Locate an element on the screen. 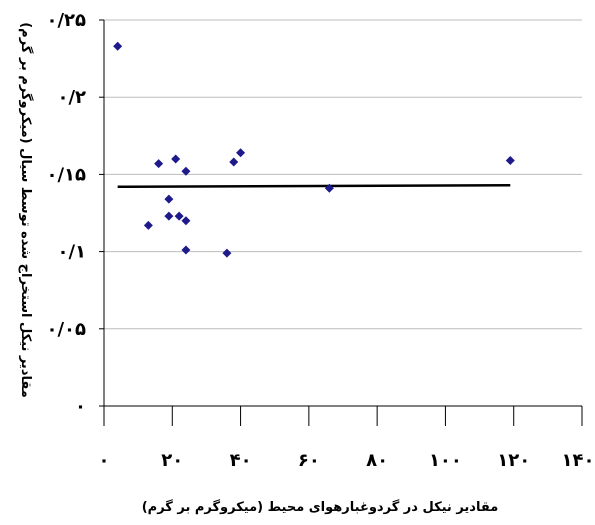 This screenshot has height=525, width=595. x-tick-labels: ۰ ۲۰ ۴۰ ۶۰ ۸۰ ۱۰۰ ۱۲۰ ۱۴۰ is located at coordinates (347, 460).